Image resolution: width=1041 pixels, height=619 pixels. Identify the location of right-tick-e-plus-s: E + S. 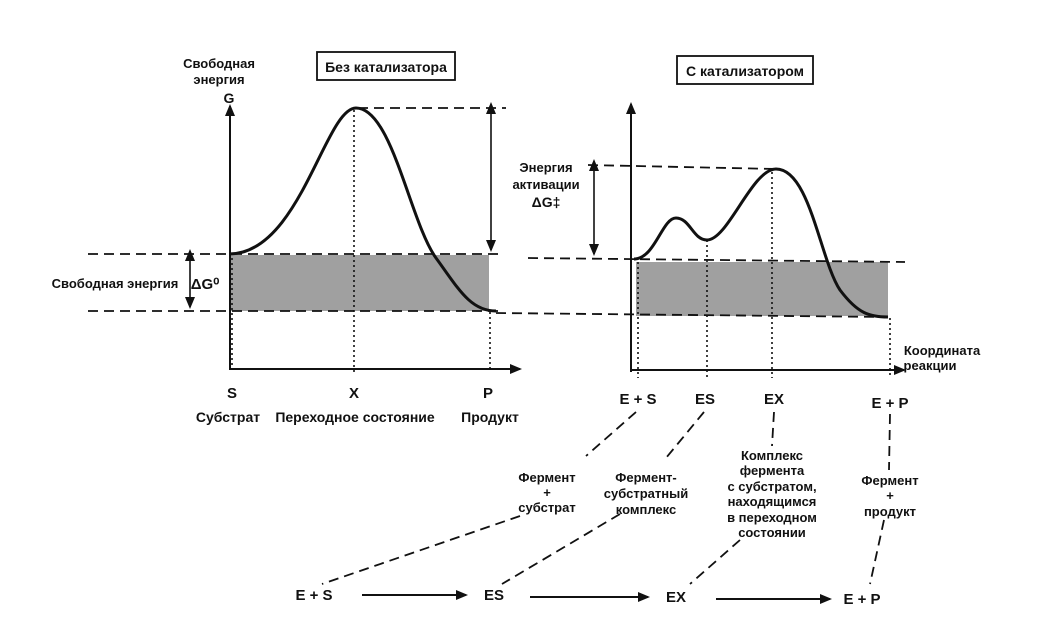
(637, 399).